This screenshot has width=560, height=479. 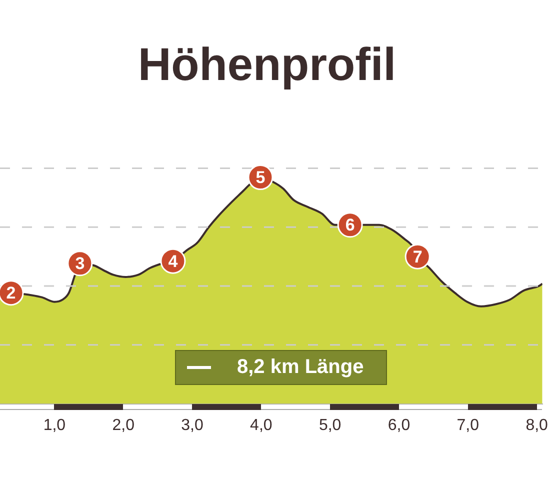 I want to click on annotation: 3, so click(x=80, y=264).